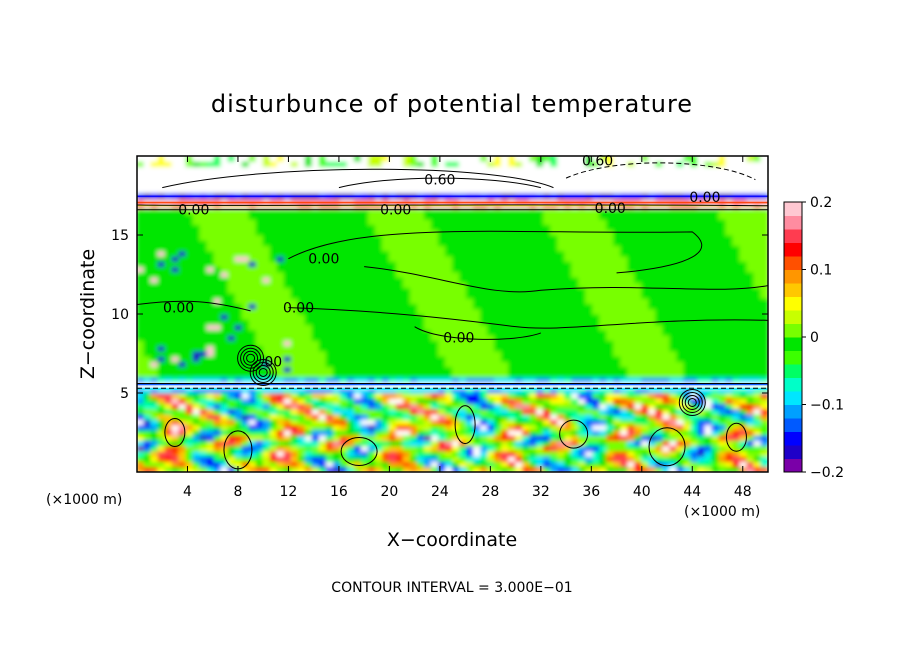 The width and height of the screenshot is (904, 654). I want to click on x-tick-label: 40, so click(642, 492).